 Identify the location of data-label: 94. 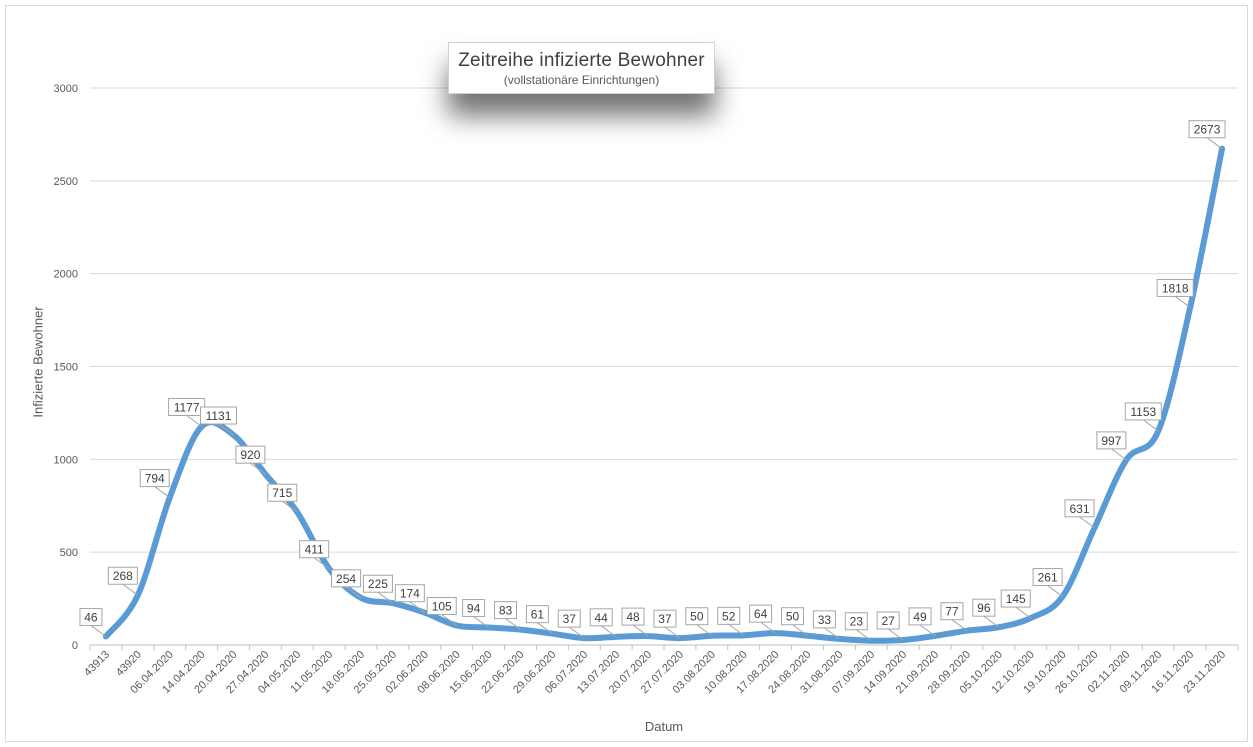
(474, 609).